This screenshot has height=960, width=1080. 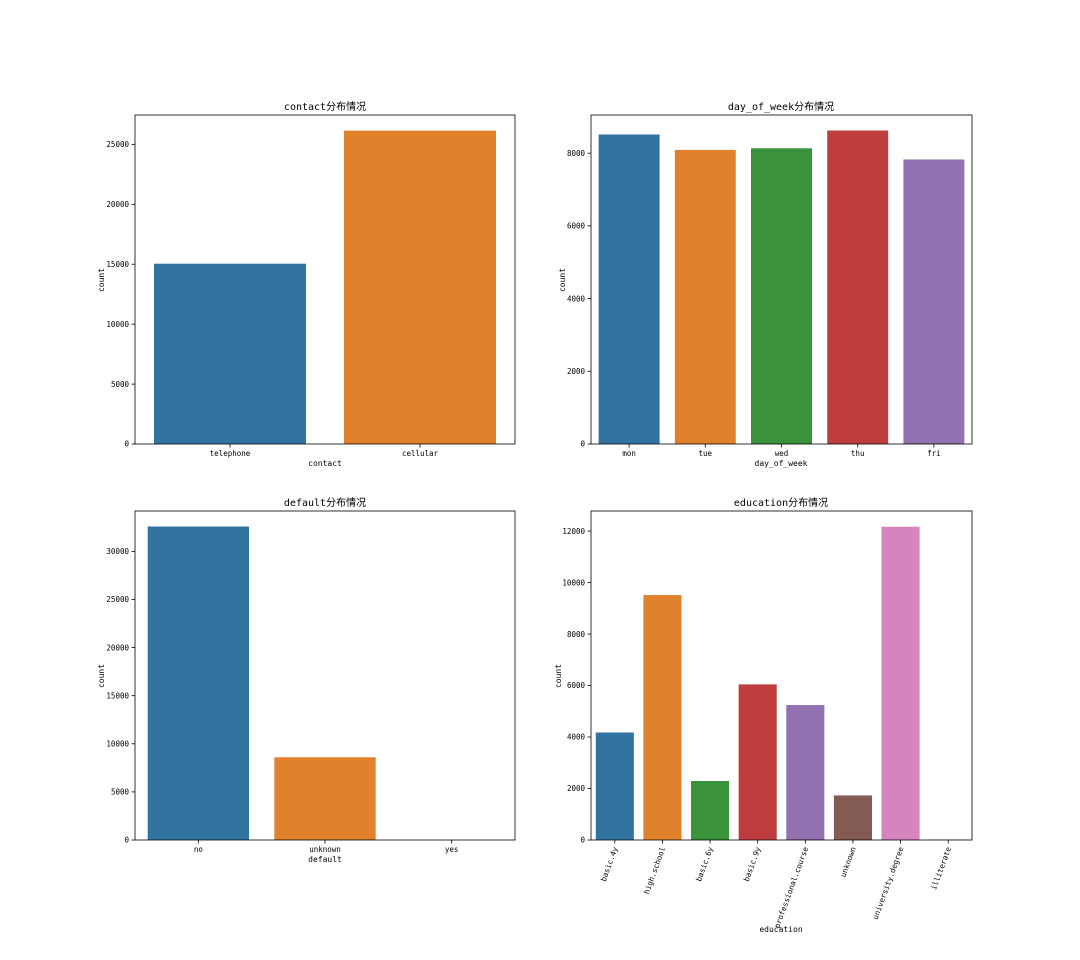 What do you see at coordinates (420, 453) in the screenshot?
I see `x-tick-label: cellular` at bounding box center [420, 453].